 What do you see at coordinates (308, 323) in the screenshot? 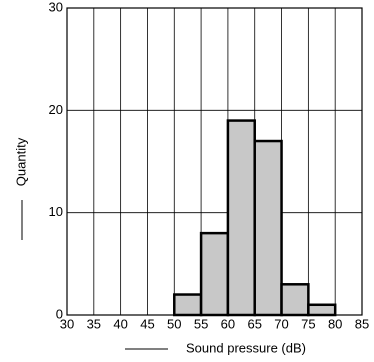
I see `x-tick-label: 75` at bounding box center [308, 323].